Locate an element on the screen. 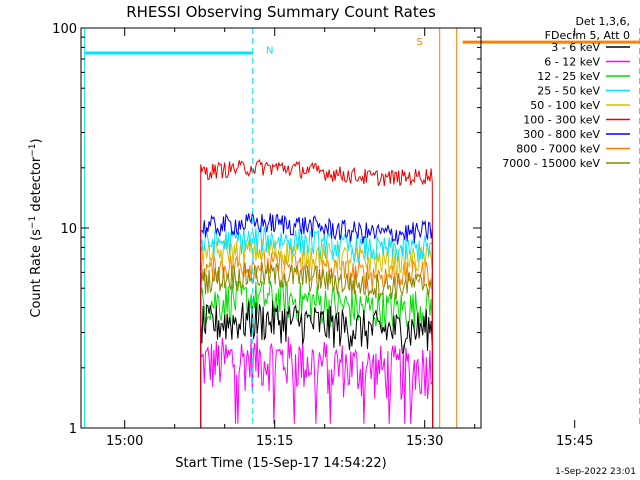 Image resolution: width=640 pixels, height=480 pixels. legend-label-1: 6 - 12 keV is located at coordinates (572, 62).